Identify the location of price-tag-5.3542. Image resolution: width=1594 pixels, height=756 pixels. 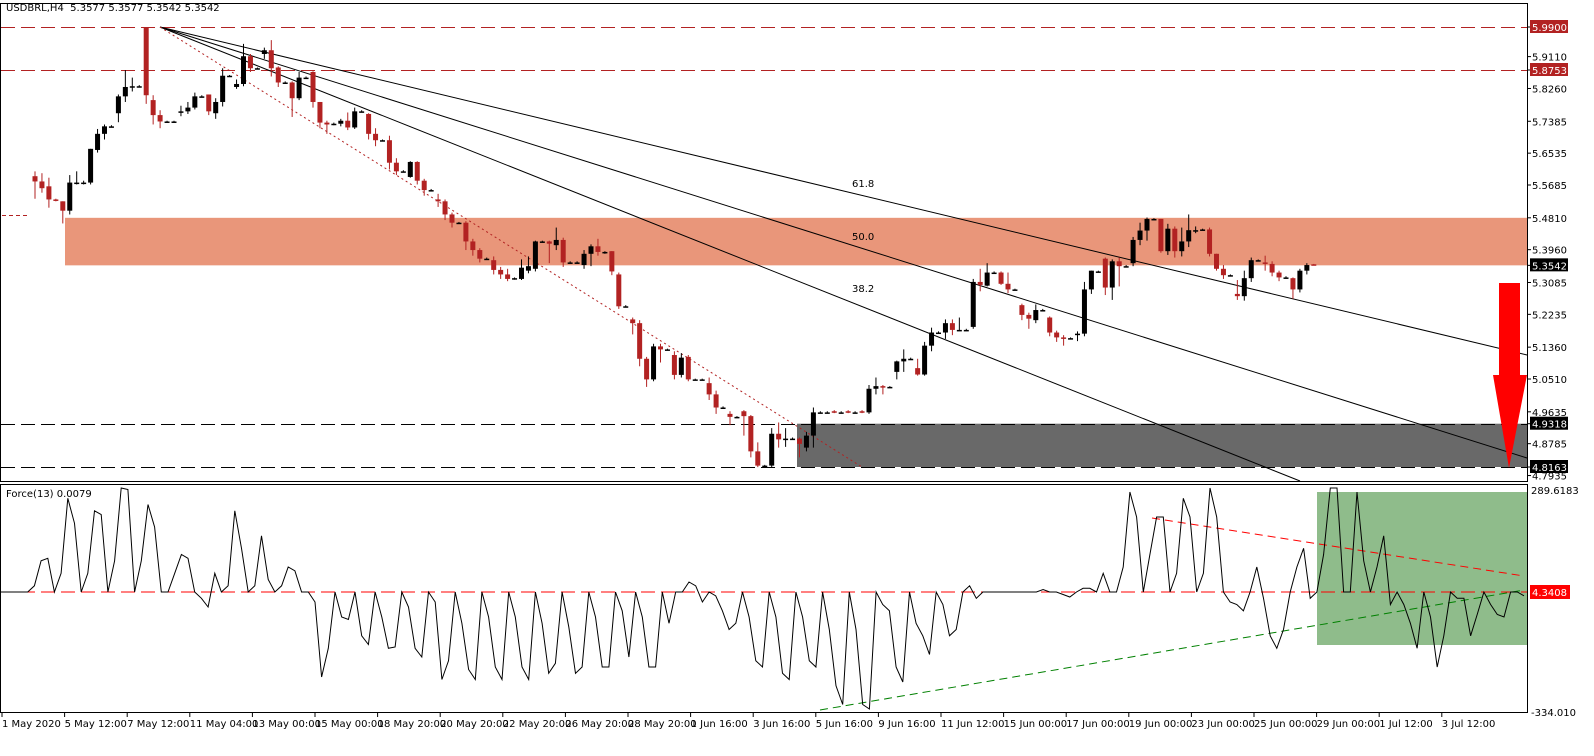
(1549, 265).